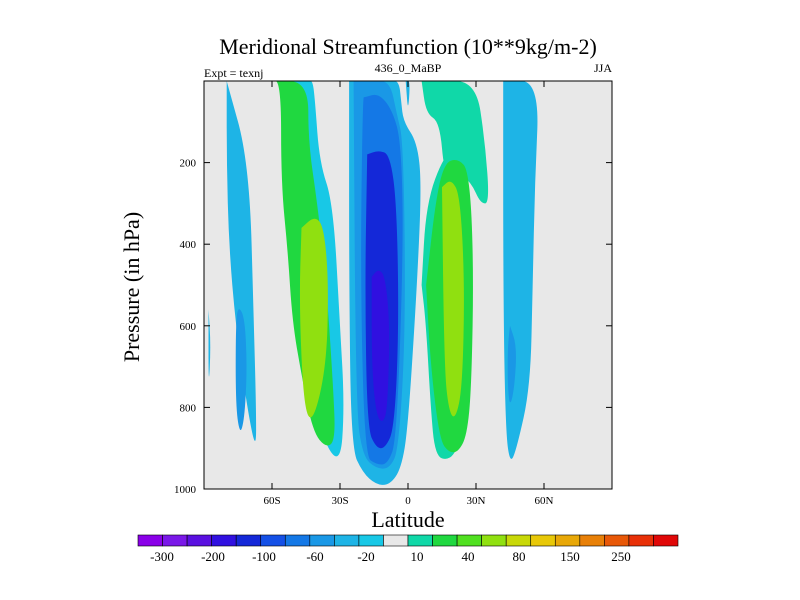  Describe the element at coordinates (408, 46) in the screenshot. I see `chart-title: Meridional Streamfunction (10**9kg/m-2)` at that location.